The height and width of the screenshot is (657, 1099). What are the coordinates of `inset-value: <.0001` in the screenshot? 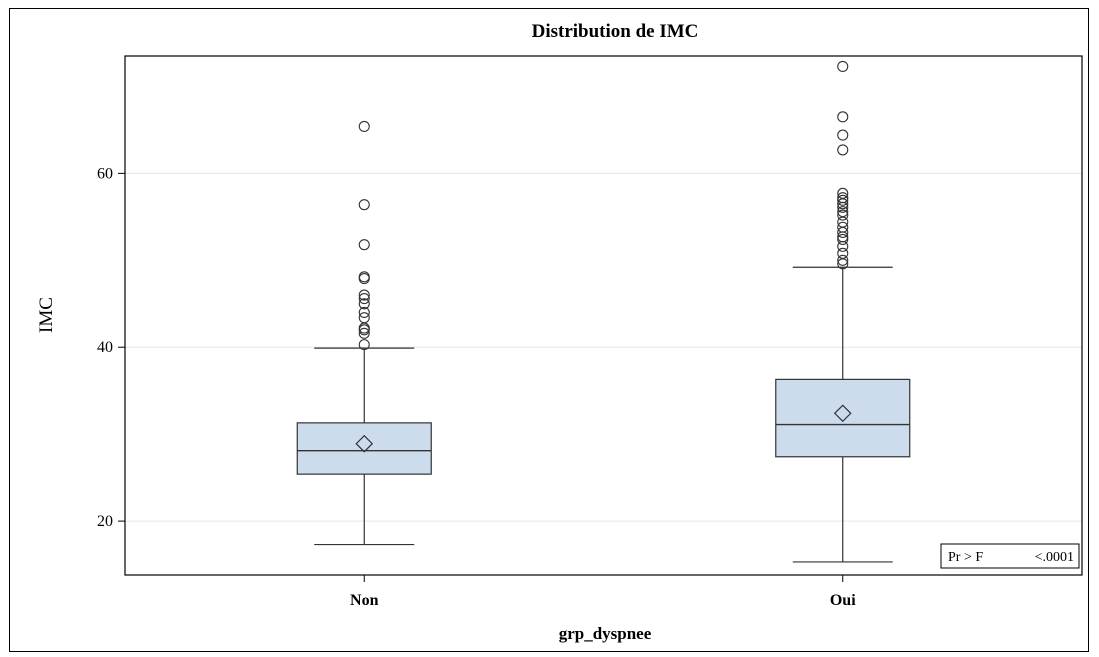 It's located at (1054, 557).